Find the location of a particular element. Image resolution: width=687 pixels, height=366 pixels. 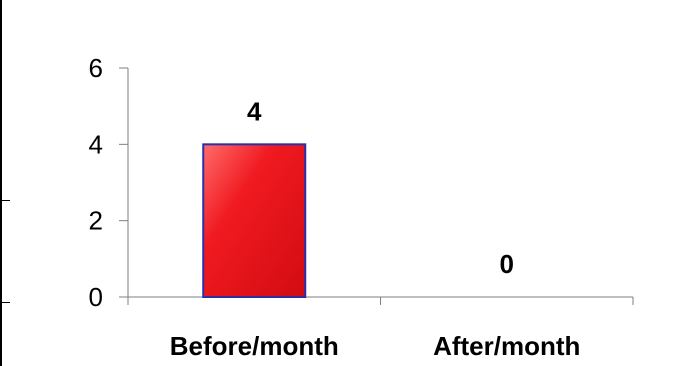

x-axis is located at coordinates (380, 300).